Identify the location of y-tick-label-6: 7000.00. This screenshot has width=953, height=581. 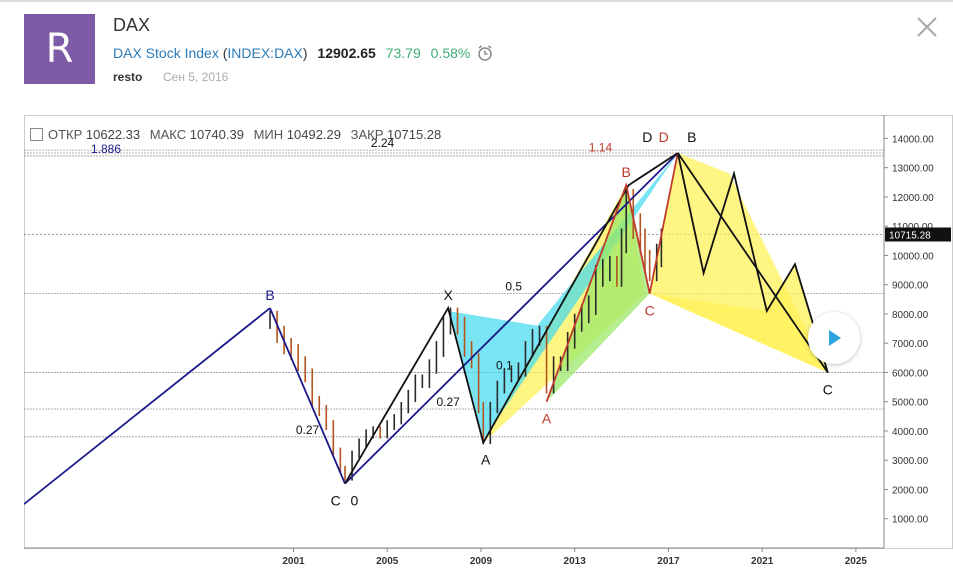
(910, 344).